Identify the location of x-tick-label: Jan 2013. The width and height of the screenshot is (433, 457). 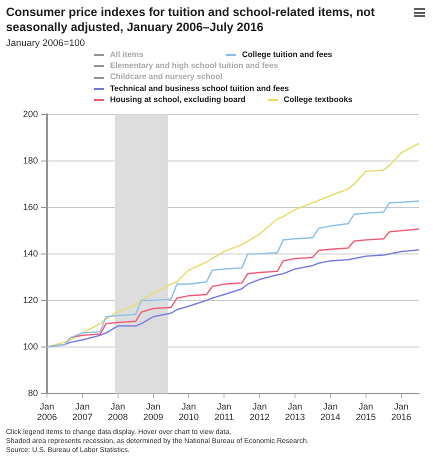
(295, 411).